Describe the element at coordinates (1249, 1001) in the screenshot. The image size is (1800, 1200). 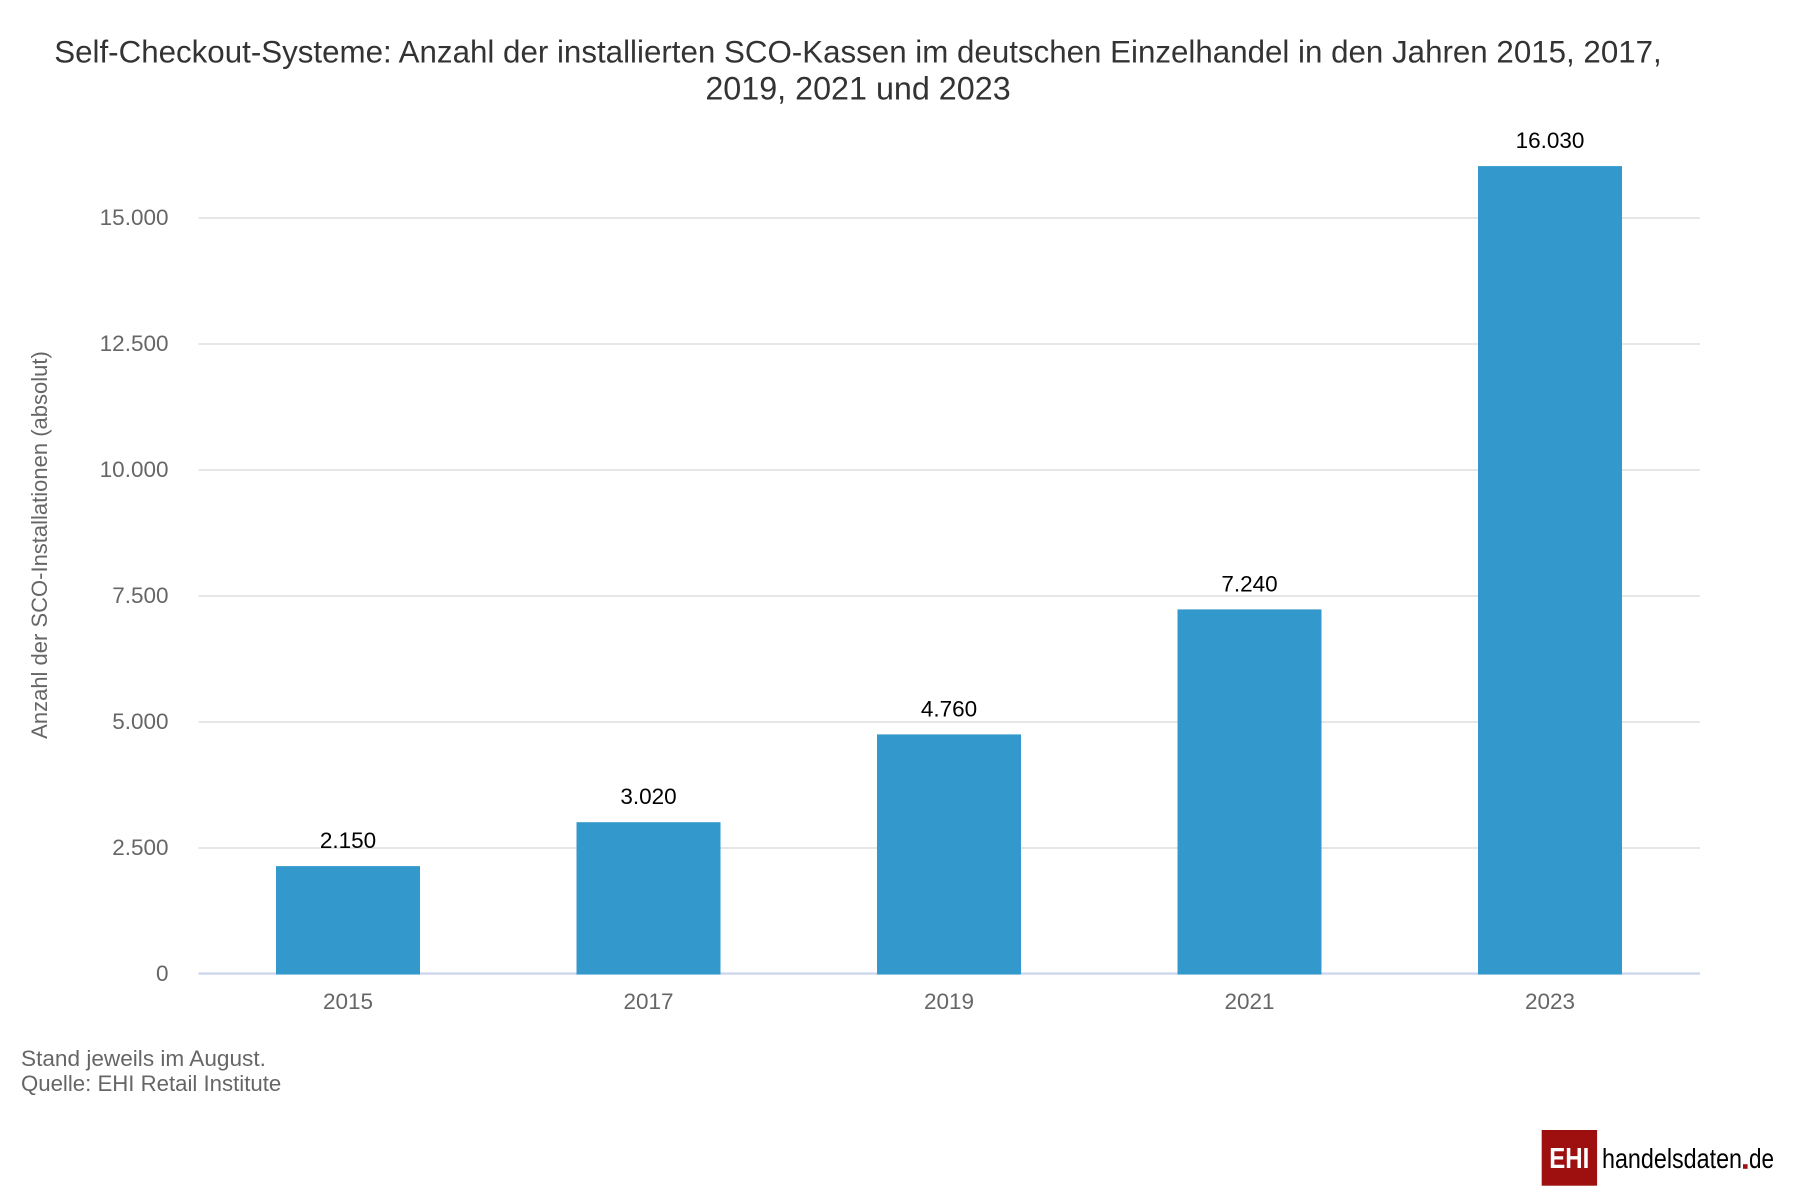
I see `svg-text: 2021` at that location.